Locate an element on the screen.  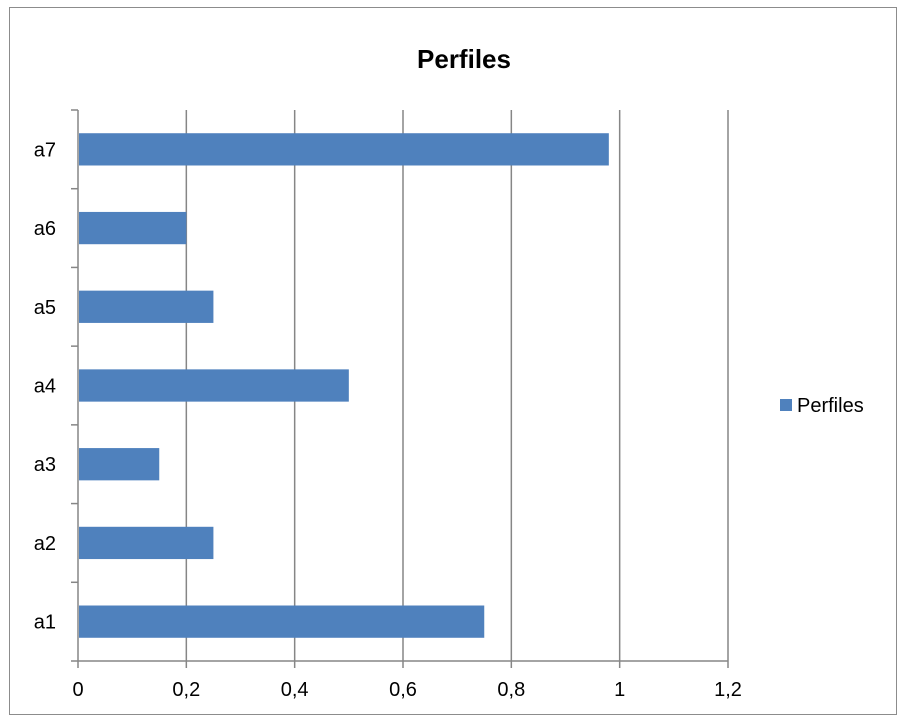
x-tick-label: 1,2 is located at coordinates (728, 690).